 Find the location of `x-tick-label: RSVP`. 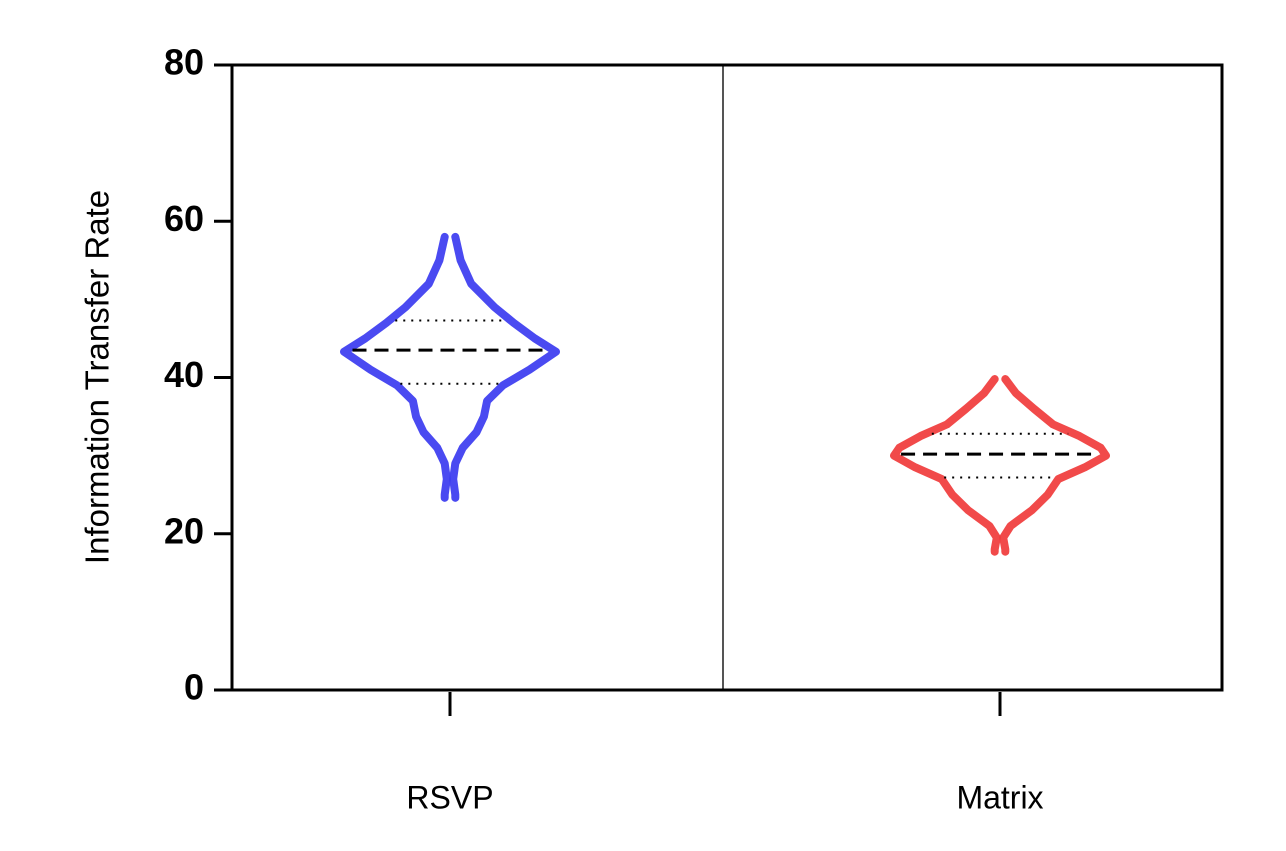

x-tick-label: RSVP is located at coordinates (449, 797).